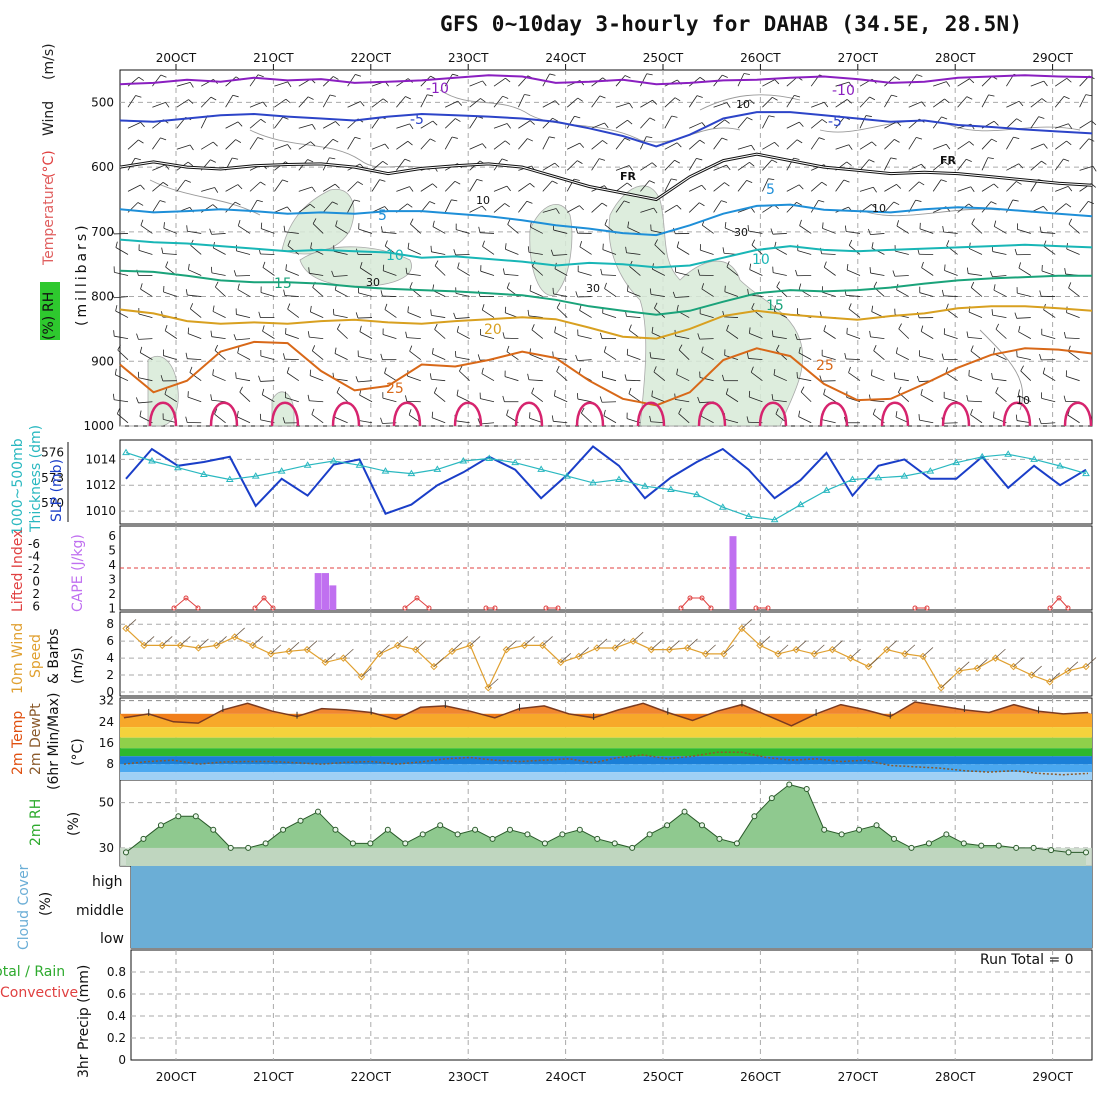  I want to click on rh-blob, so click(283, 409).